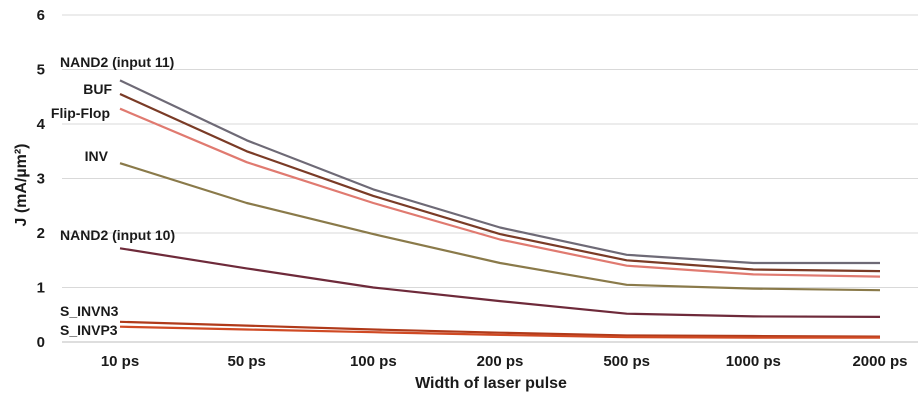  Describe the element at coordinates (89, 311) in the screenshot. I see `series-label: S_INVN3` at that location.